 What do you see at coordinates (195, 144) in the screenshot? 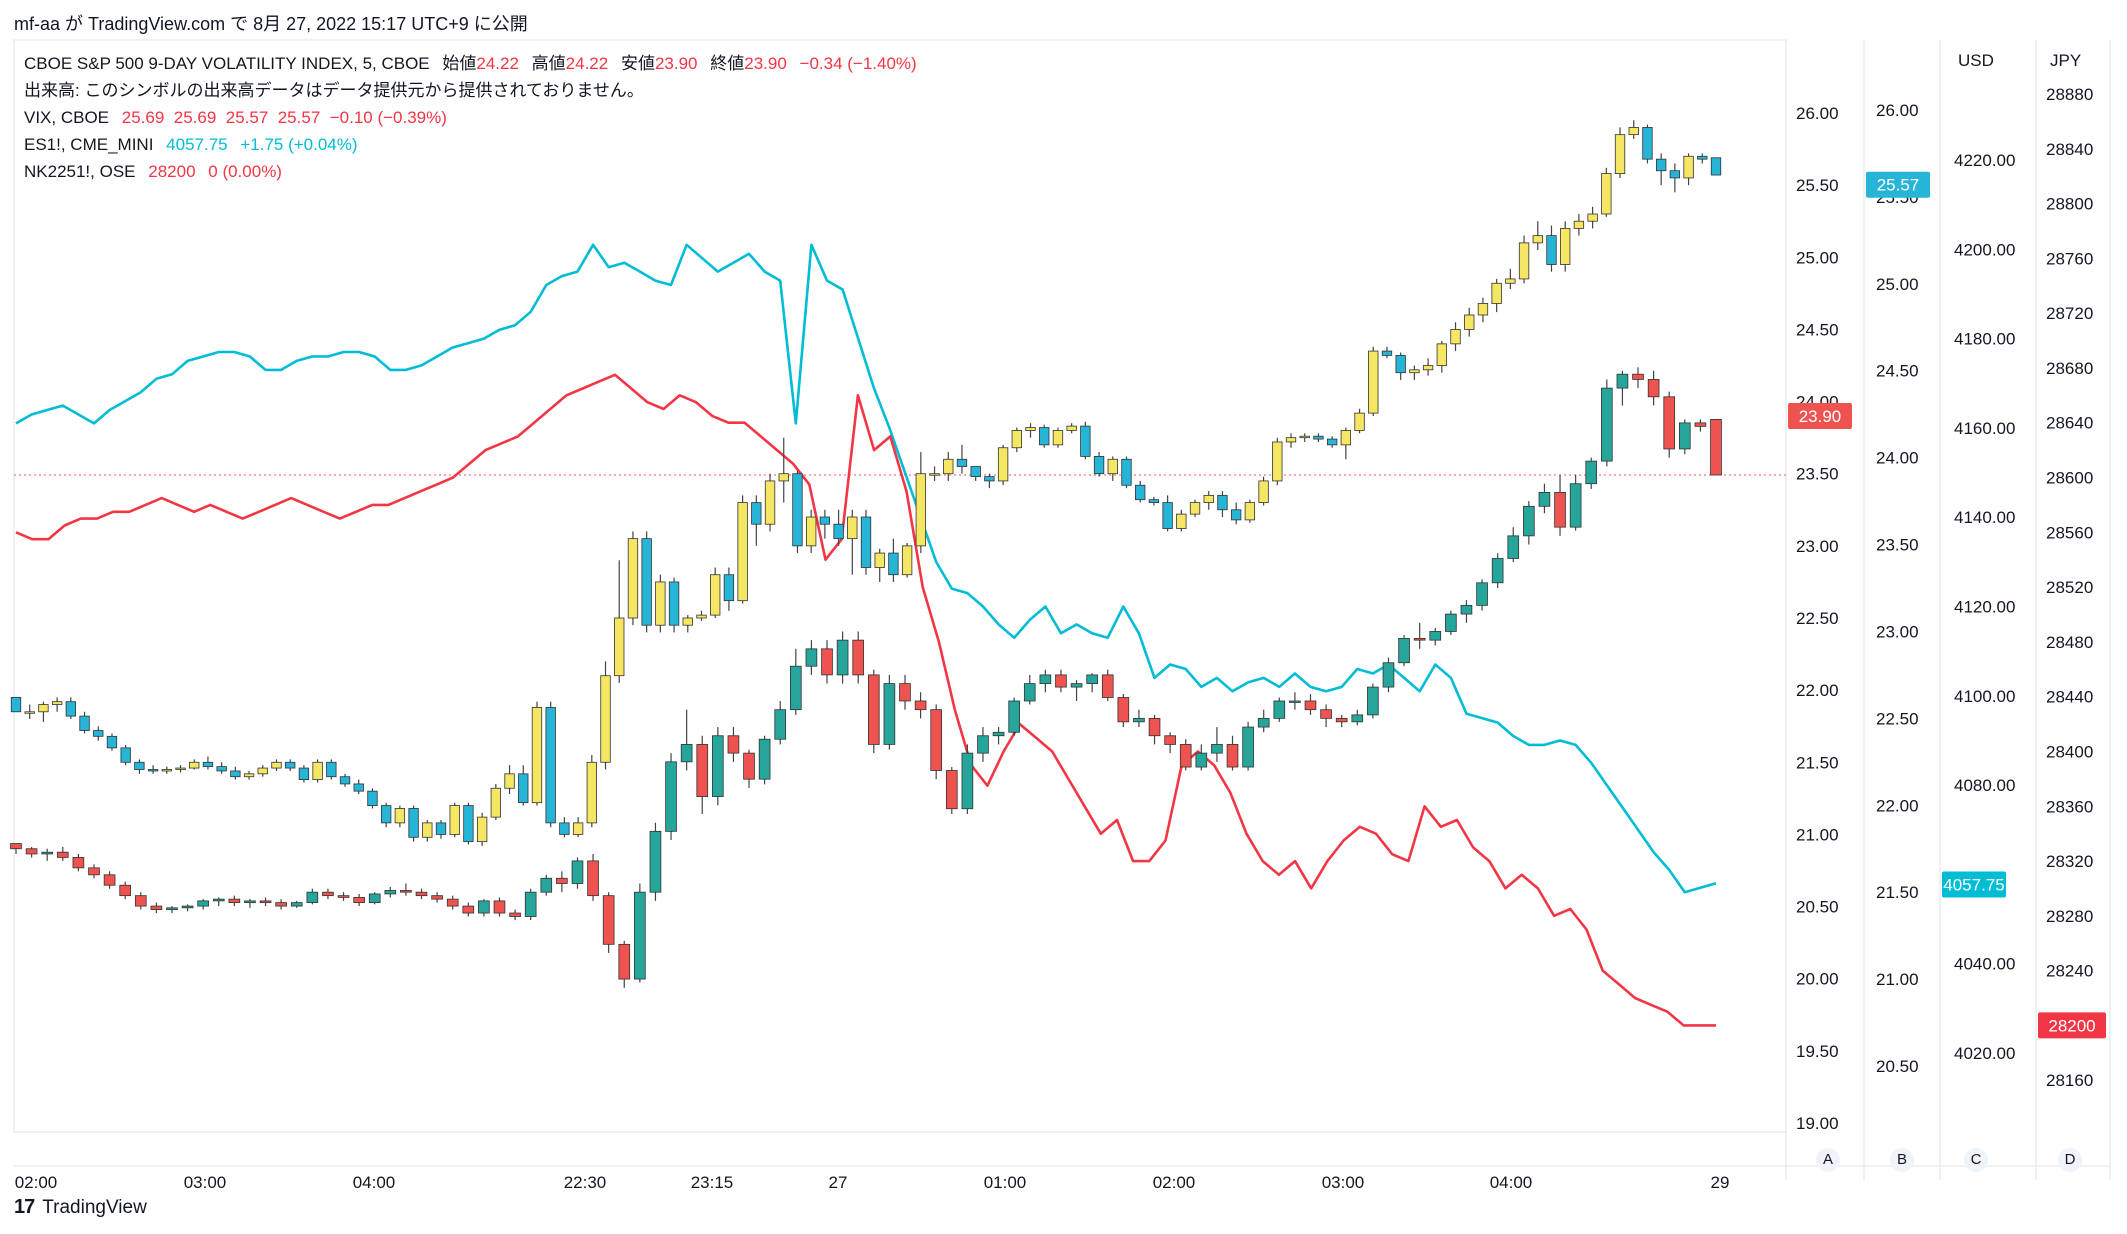
I see `legend-es: ES1!, CME_MINI 4057.75 +1.75 (+0.04%)` at bounding box center [195, 144].